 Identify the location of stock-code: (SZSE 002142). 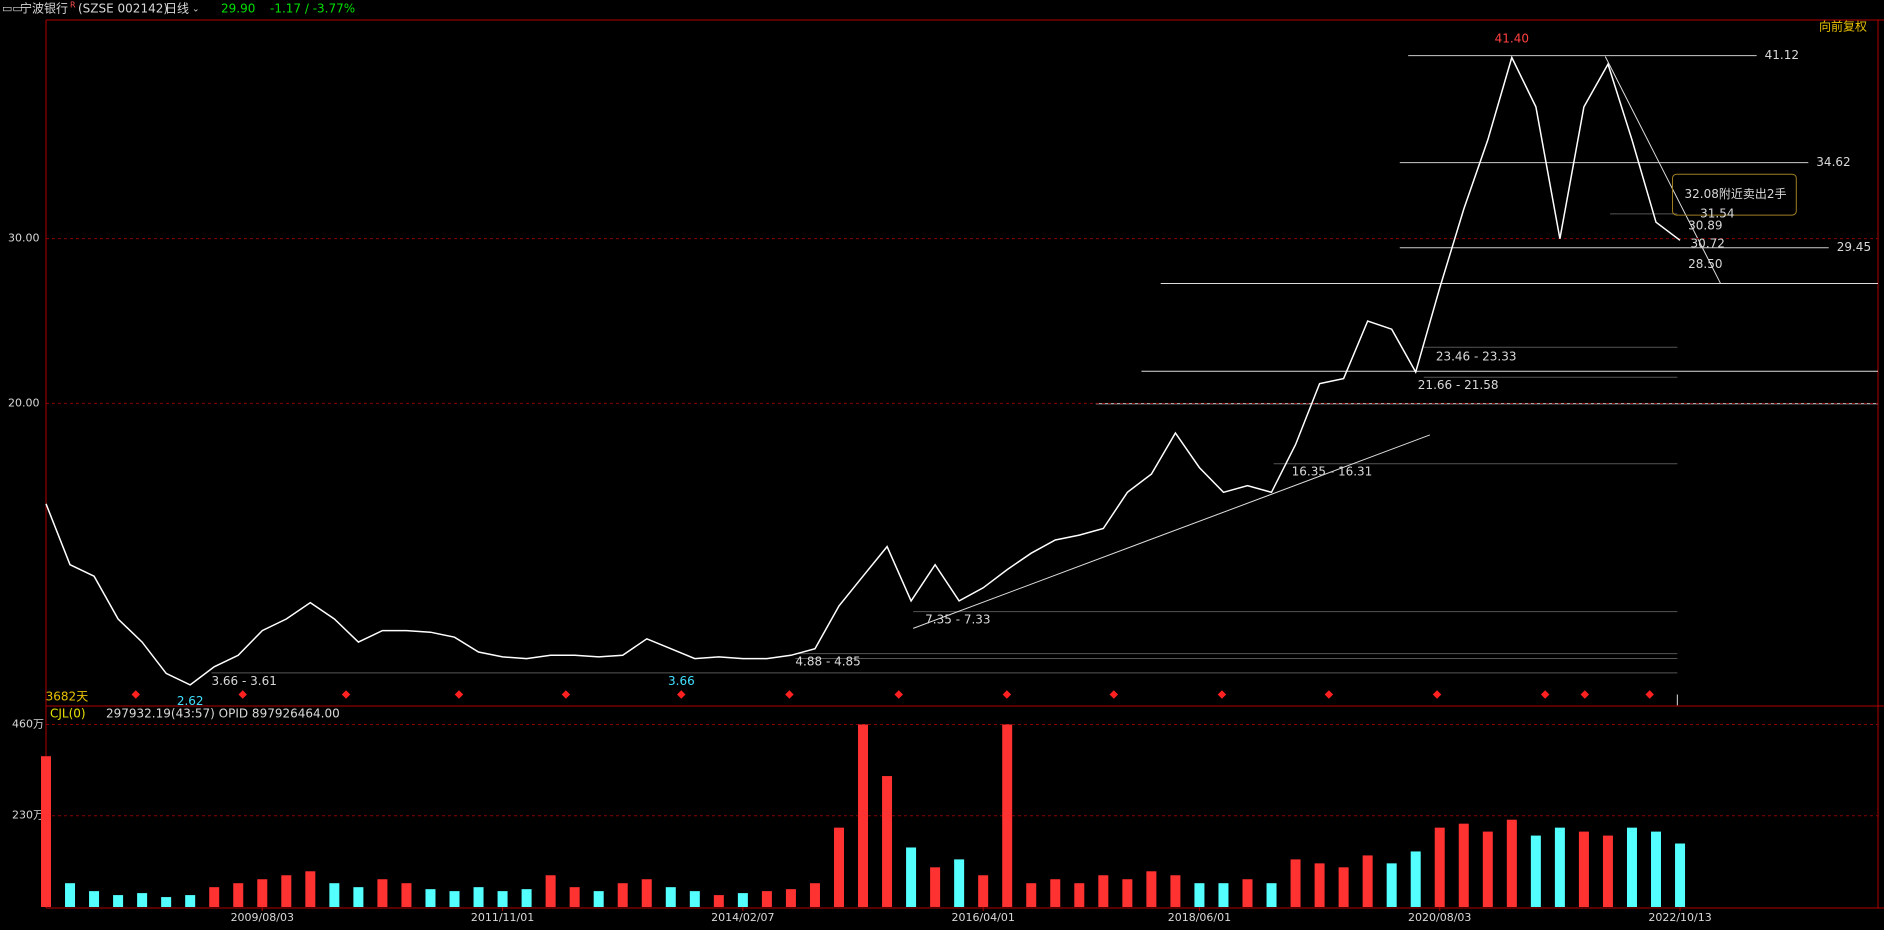
(123, 9).